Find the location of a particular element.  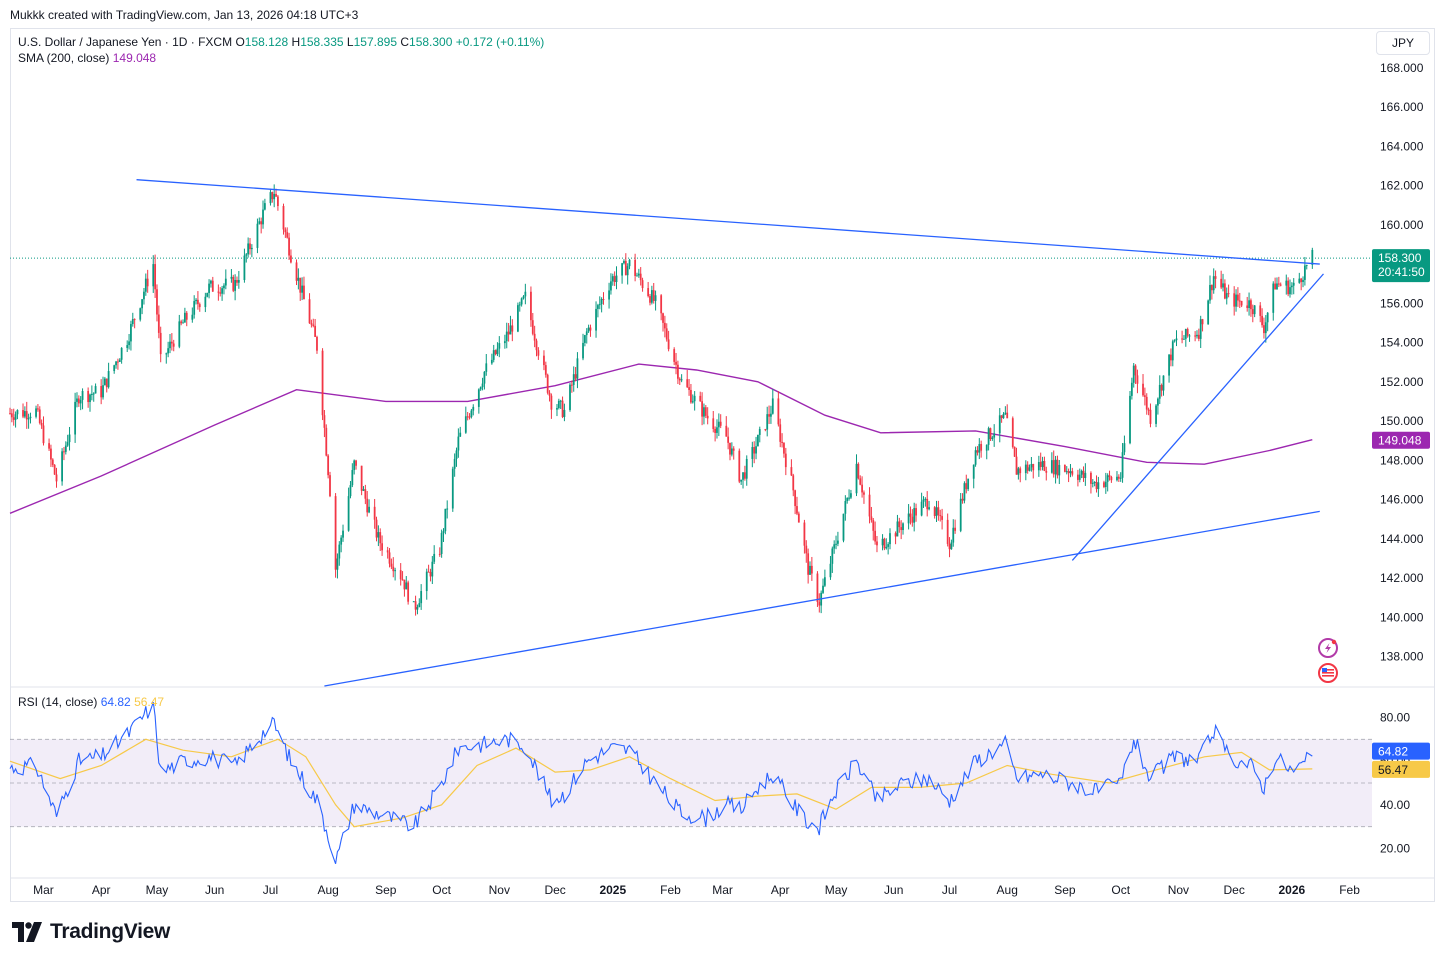

price-tick-label: 150.000 is located at coordinates (1402, 421).